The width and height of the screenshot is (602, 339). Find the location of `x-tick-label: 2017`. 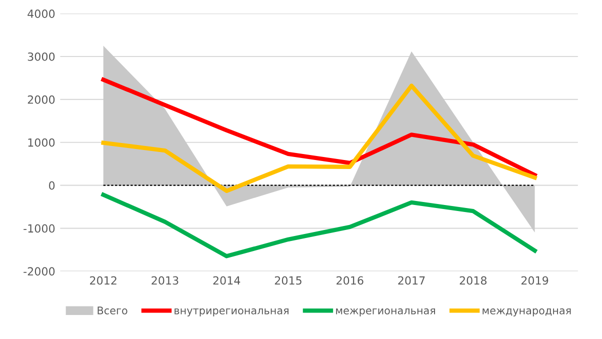

x-tick-label: 2017 is located at coordinates (411, 280).